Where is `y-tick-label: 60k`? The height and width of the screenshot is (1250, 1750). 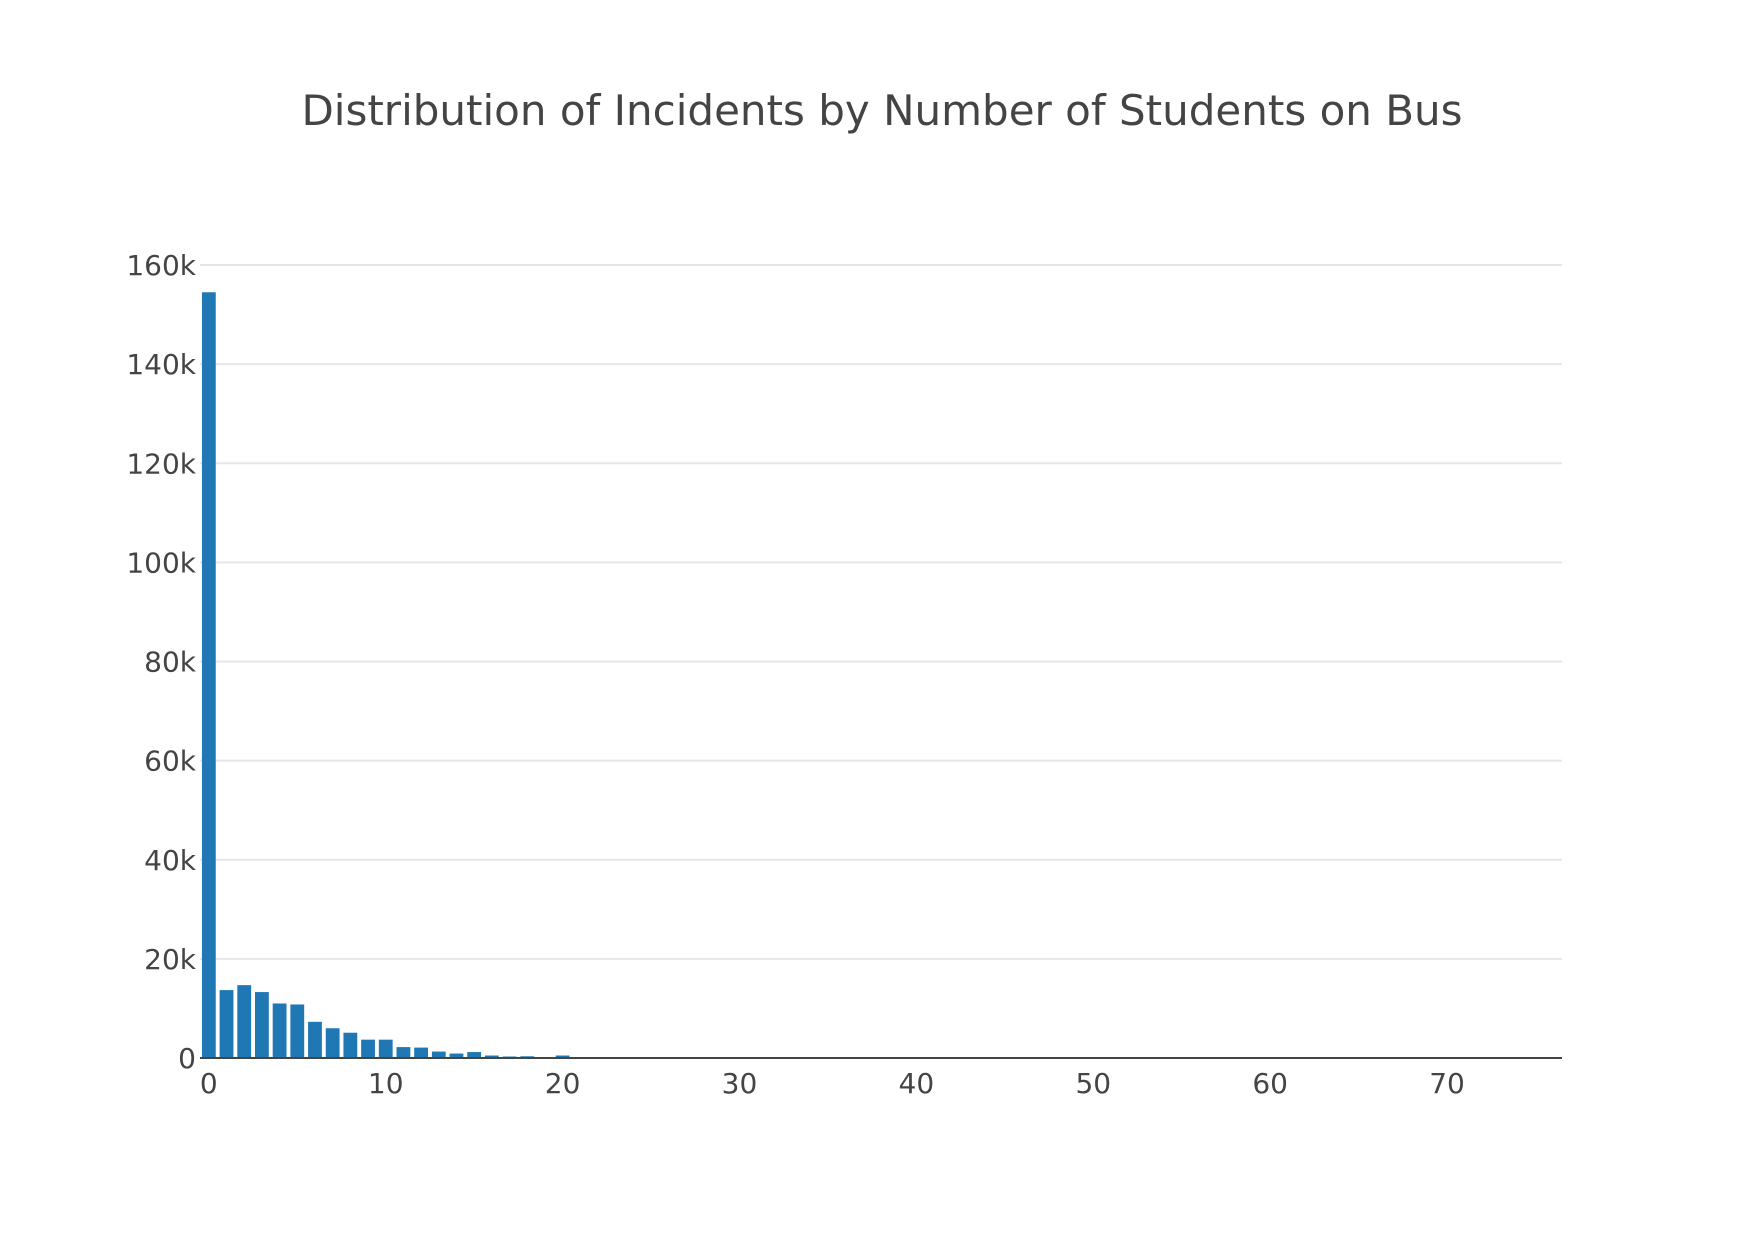 y-tick-label: 60k is located at coordinates (170, 761).